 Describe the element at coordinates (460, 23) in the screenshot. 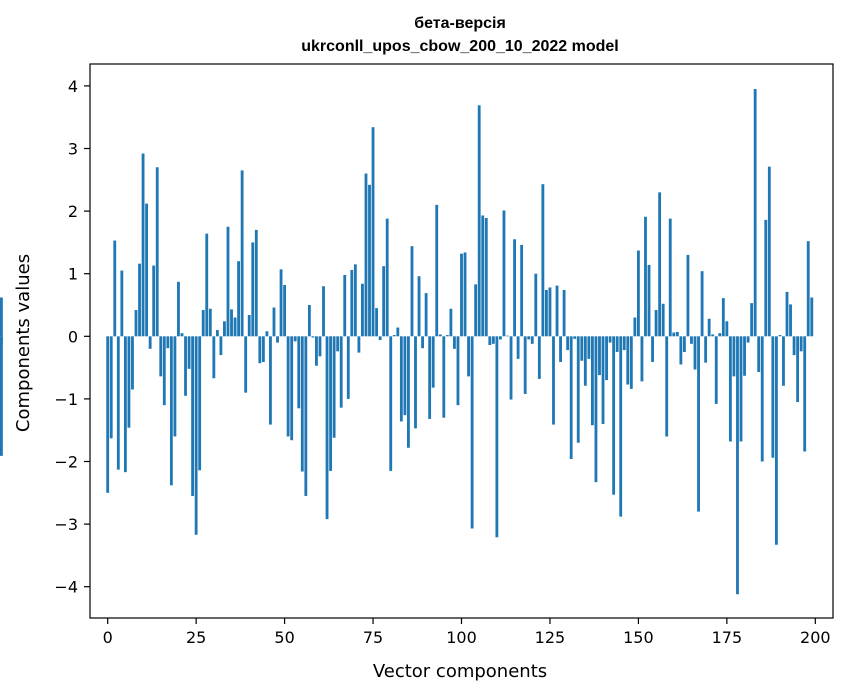

I see `chart-title-line1: бета-версія` at that location.